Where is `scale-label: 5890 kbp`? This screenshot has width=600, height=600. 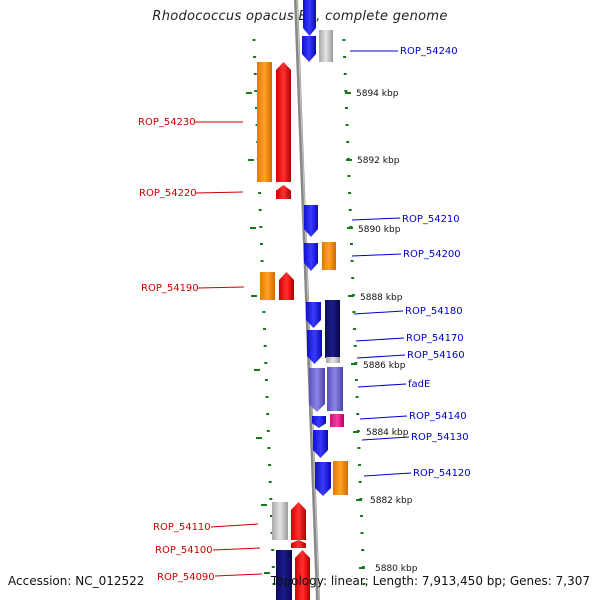
scale-label: 5890 kbp is located at coordinates (379, 230).